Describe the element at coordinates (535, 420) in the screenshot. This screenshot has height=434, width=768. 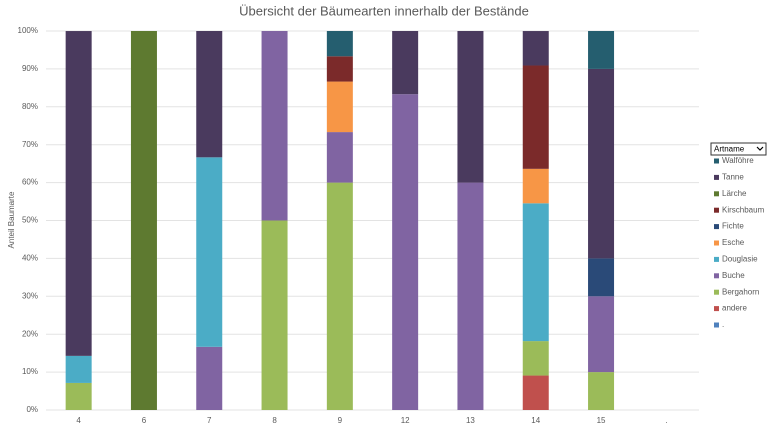
I see `x-tick-label: 14` at that location.